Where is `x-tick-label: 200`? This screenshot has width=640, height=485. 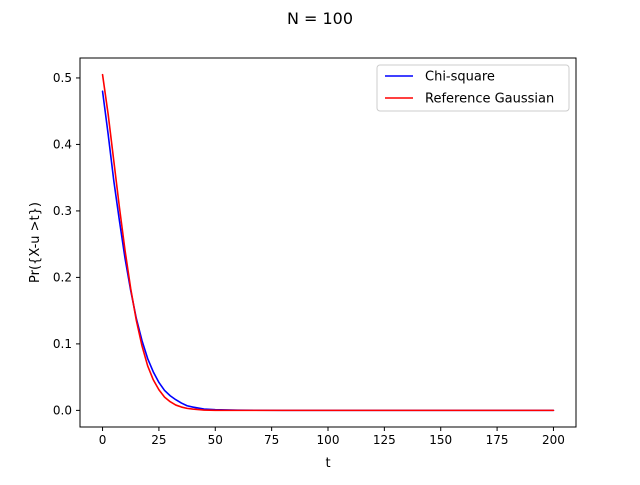 x-tick-label: 200 is located at coordinates (553, 440).